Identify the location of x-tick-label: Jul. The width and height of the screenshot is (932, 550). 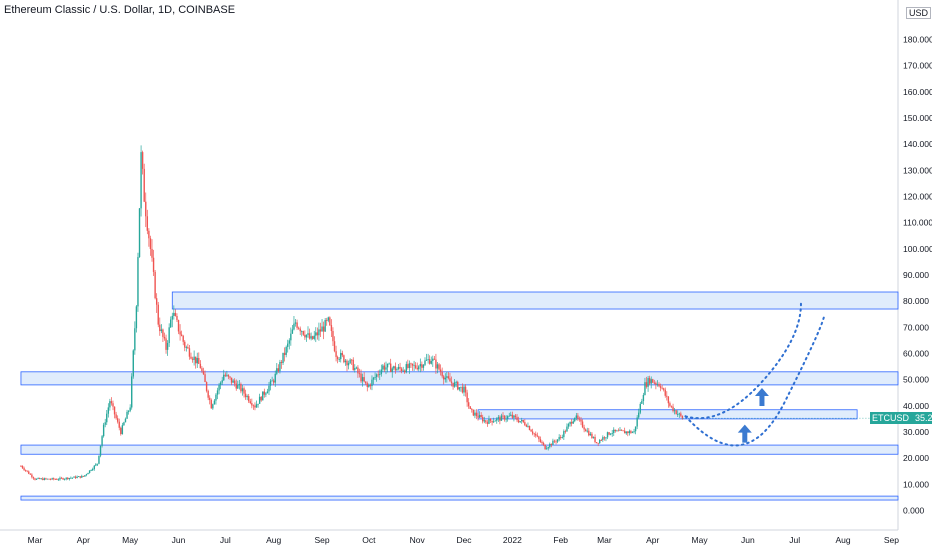
(794, 540).